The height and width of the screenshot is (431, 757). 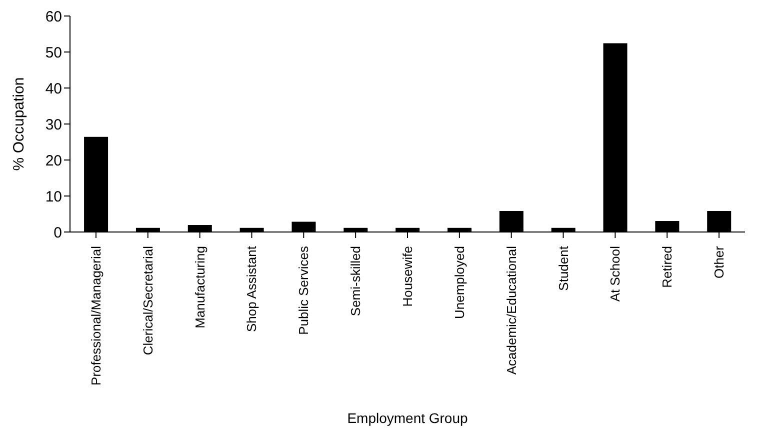 I want to click on x-tick-label: Housewife, so click(x=407, y=276).